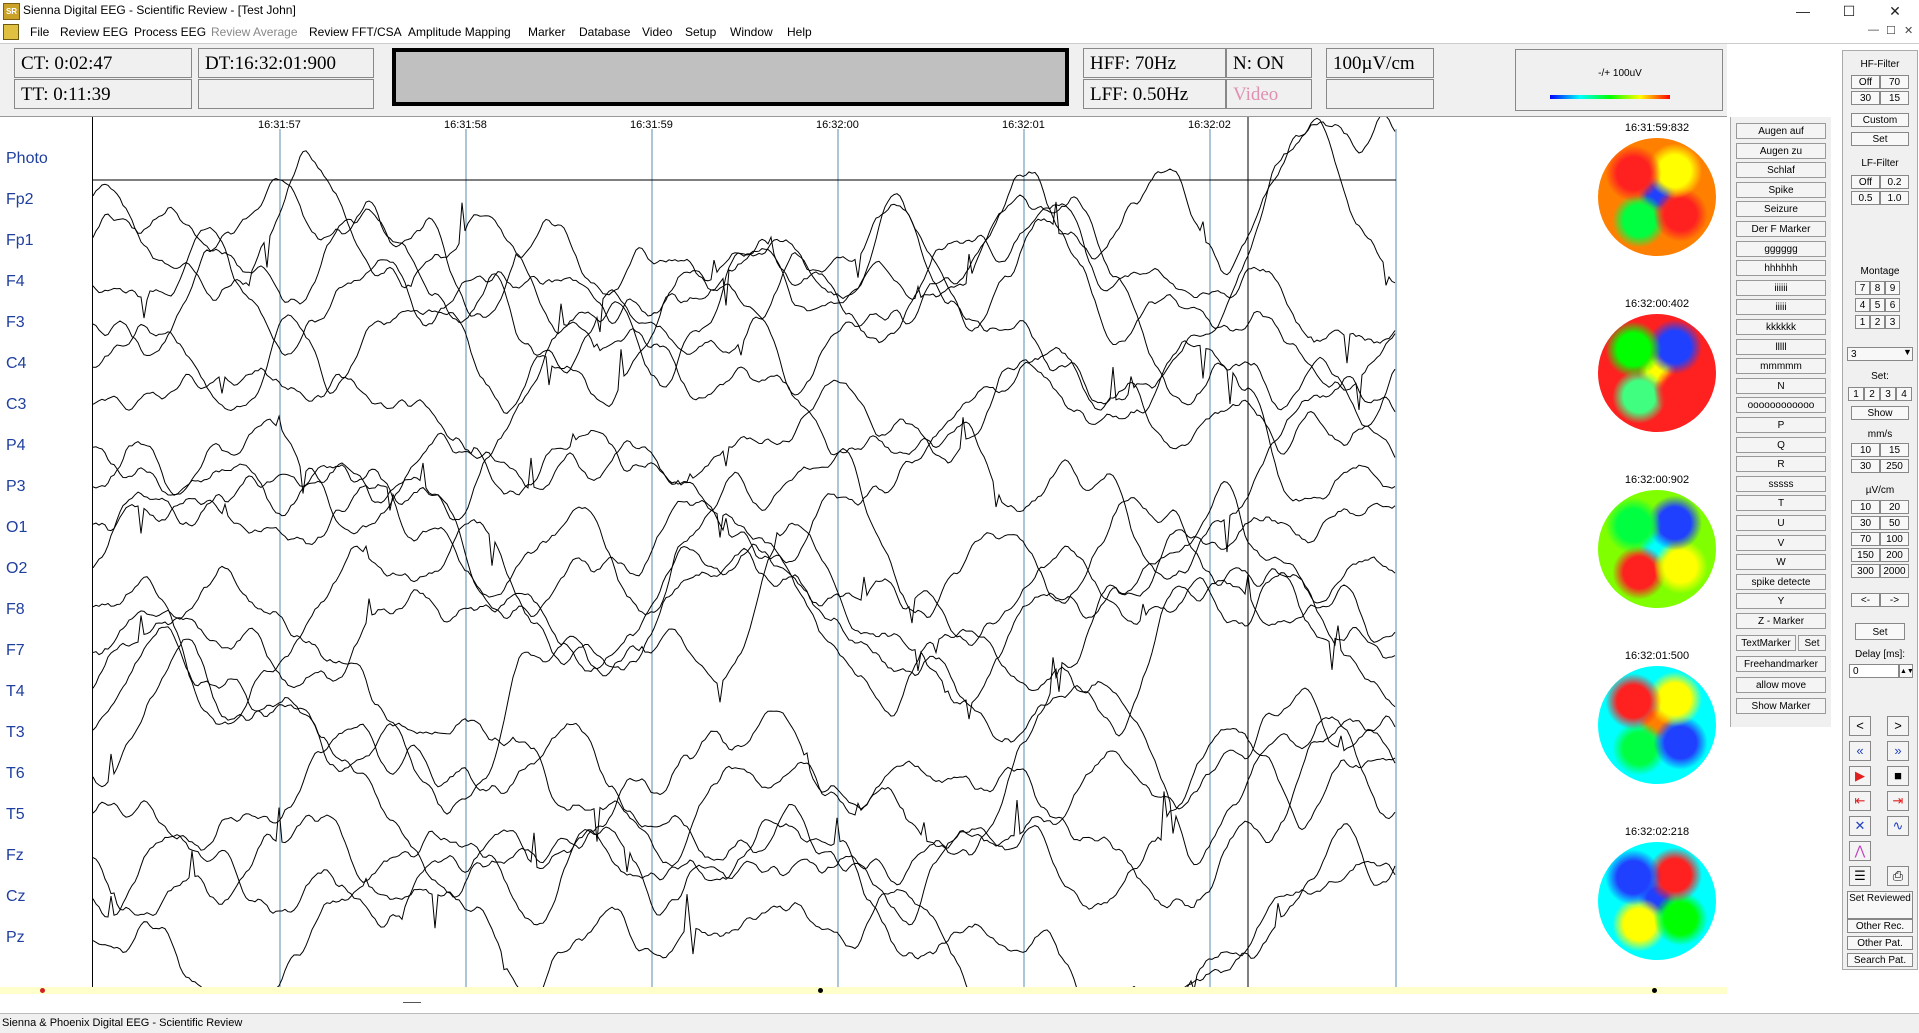 This screenshot has height=1033, width=1919. What do you see at coordinates (1894, 182) in the screenshot?
I see `lf-02-button: 0.2` at bounding box center [1894, 182].